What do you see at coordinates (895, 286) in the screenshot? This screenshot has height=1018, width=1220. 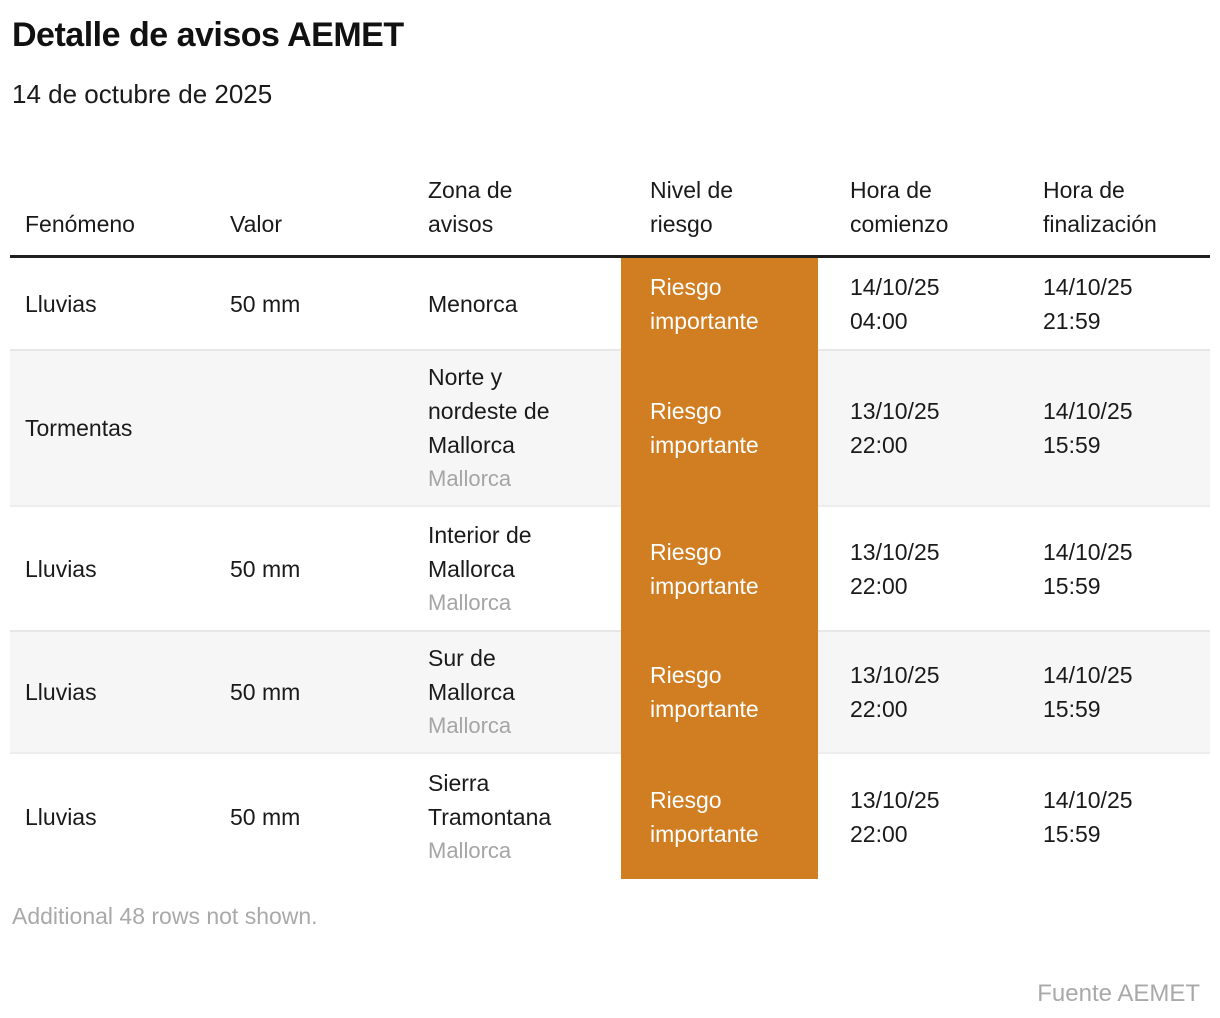 I see `start-date: 14/10/25` at bounding box center [895, 286].